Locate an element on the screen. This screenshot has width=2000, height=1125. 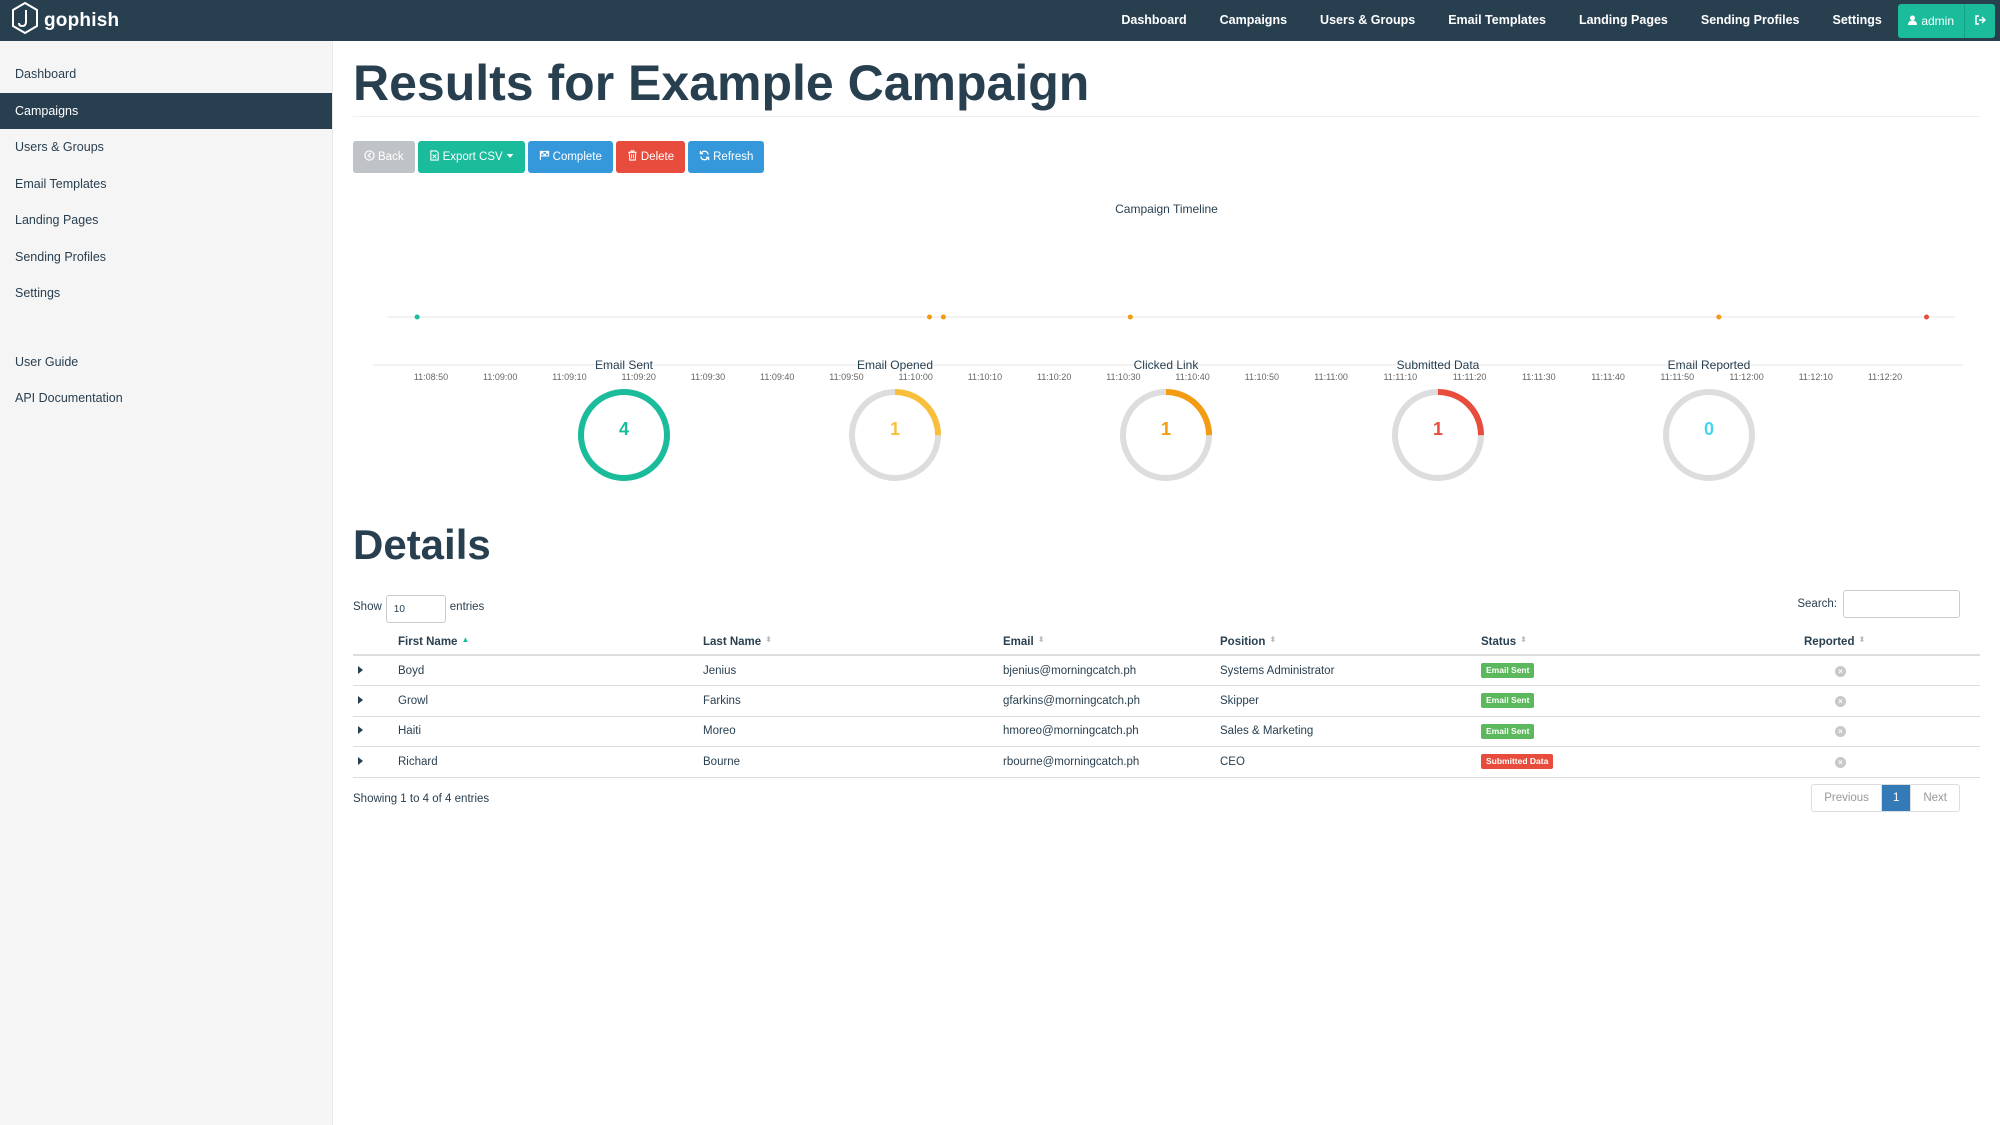
sort-asc-icon: ▲ is located at coordinates (465, 639).